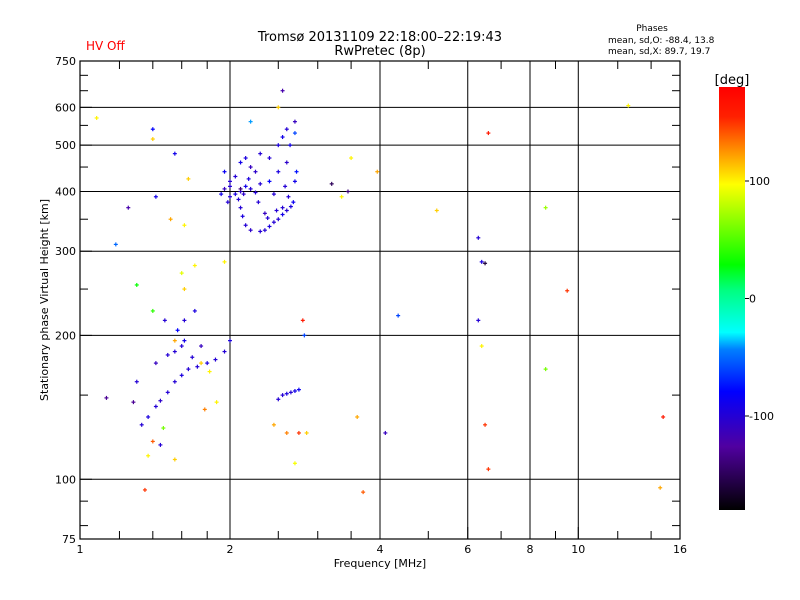 Image resolution: width=800 pixels, height=600 pixels. Describe the element at coordinates (759, 181) in the screenshot. I see `colorbar-tick-label: 100` at that location.